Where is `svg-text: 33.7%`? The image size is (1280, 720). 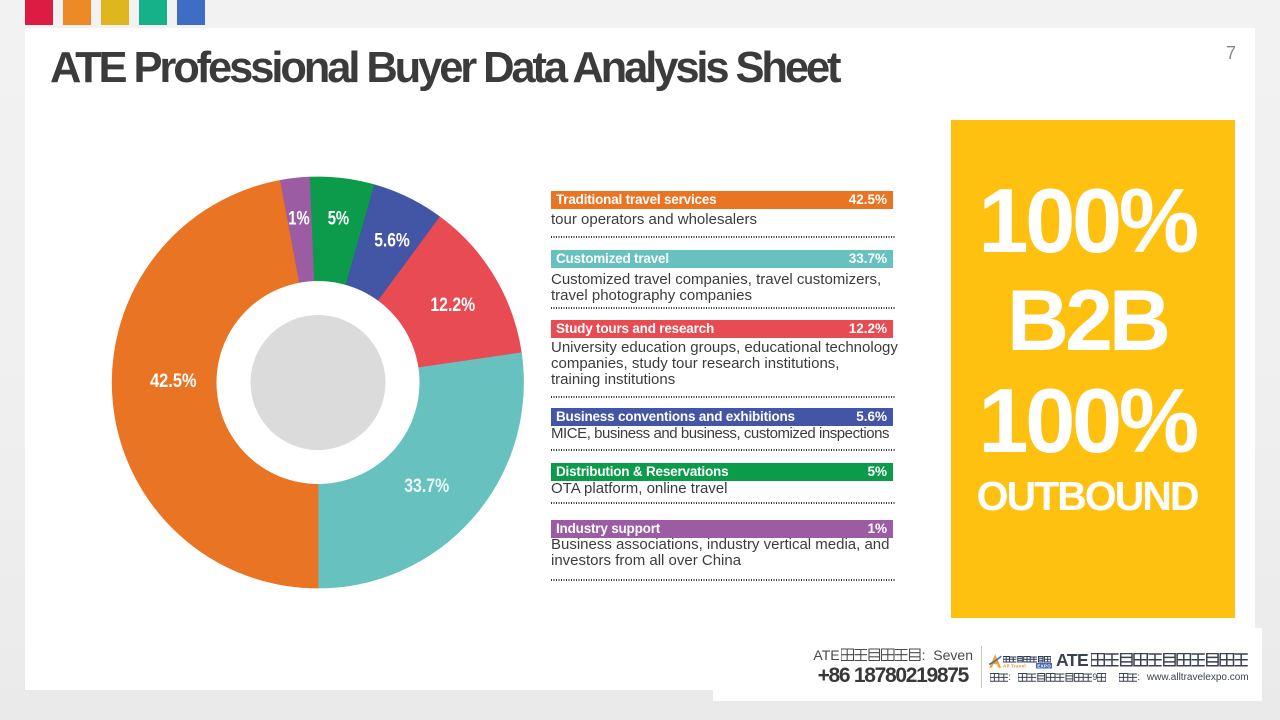 svg-text: 33.7% is located at coordinates (426, 486).